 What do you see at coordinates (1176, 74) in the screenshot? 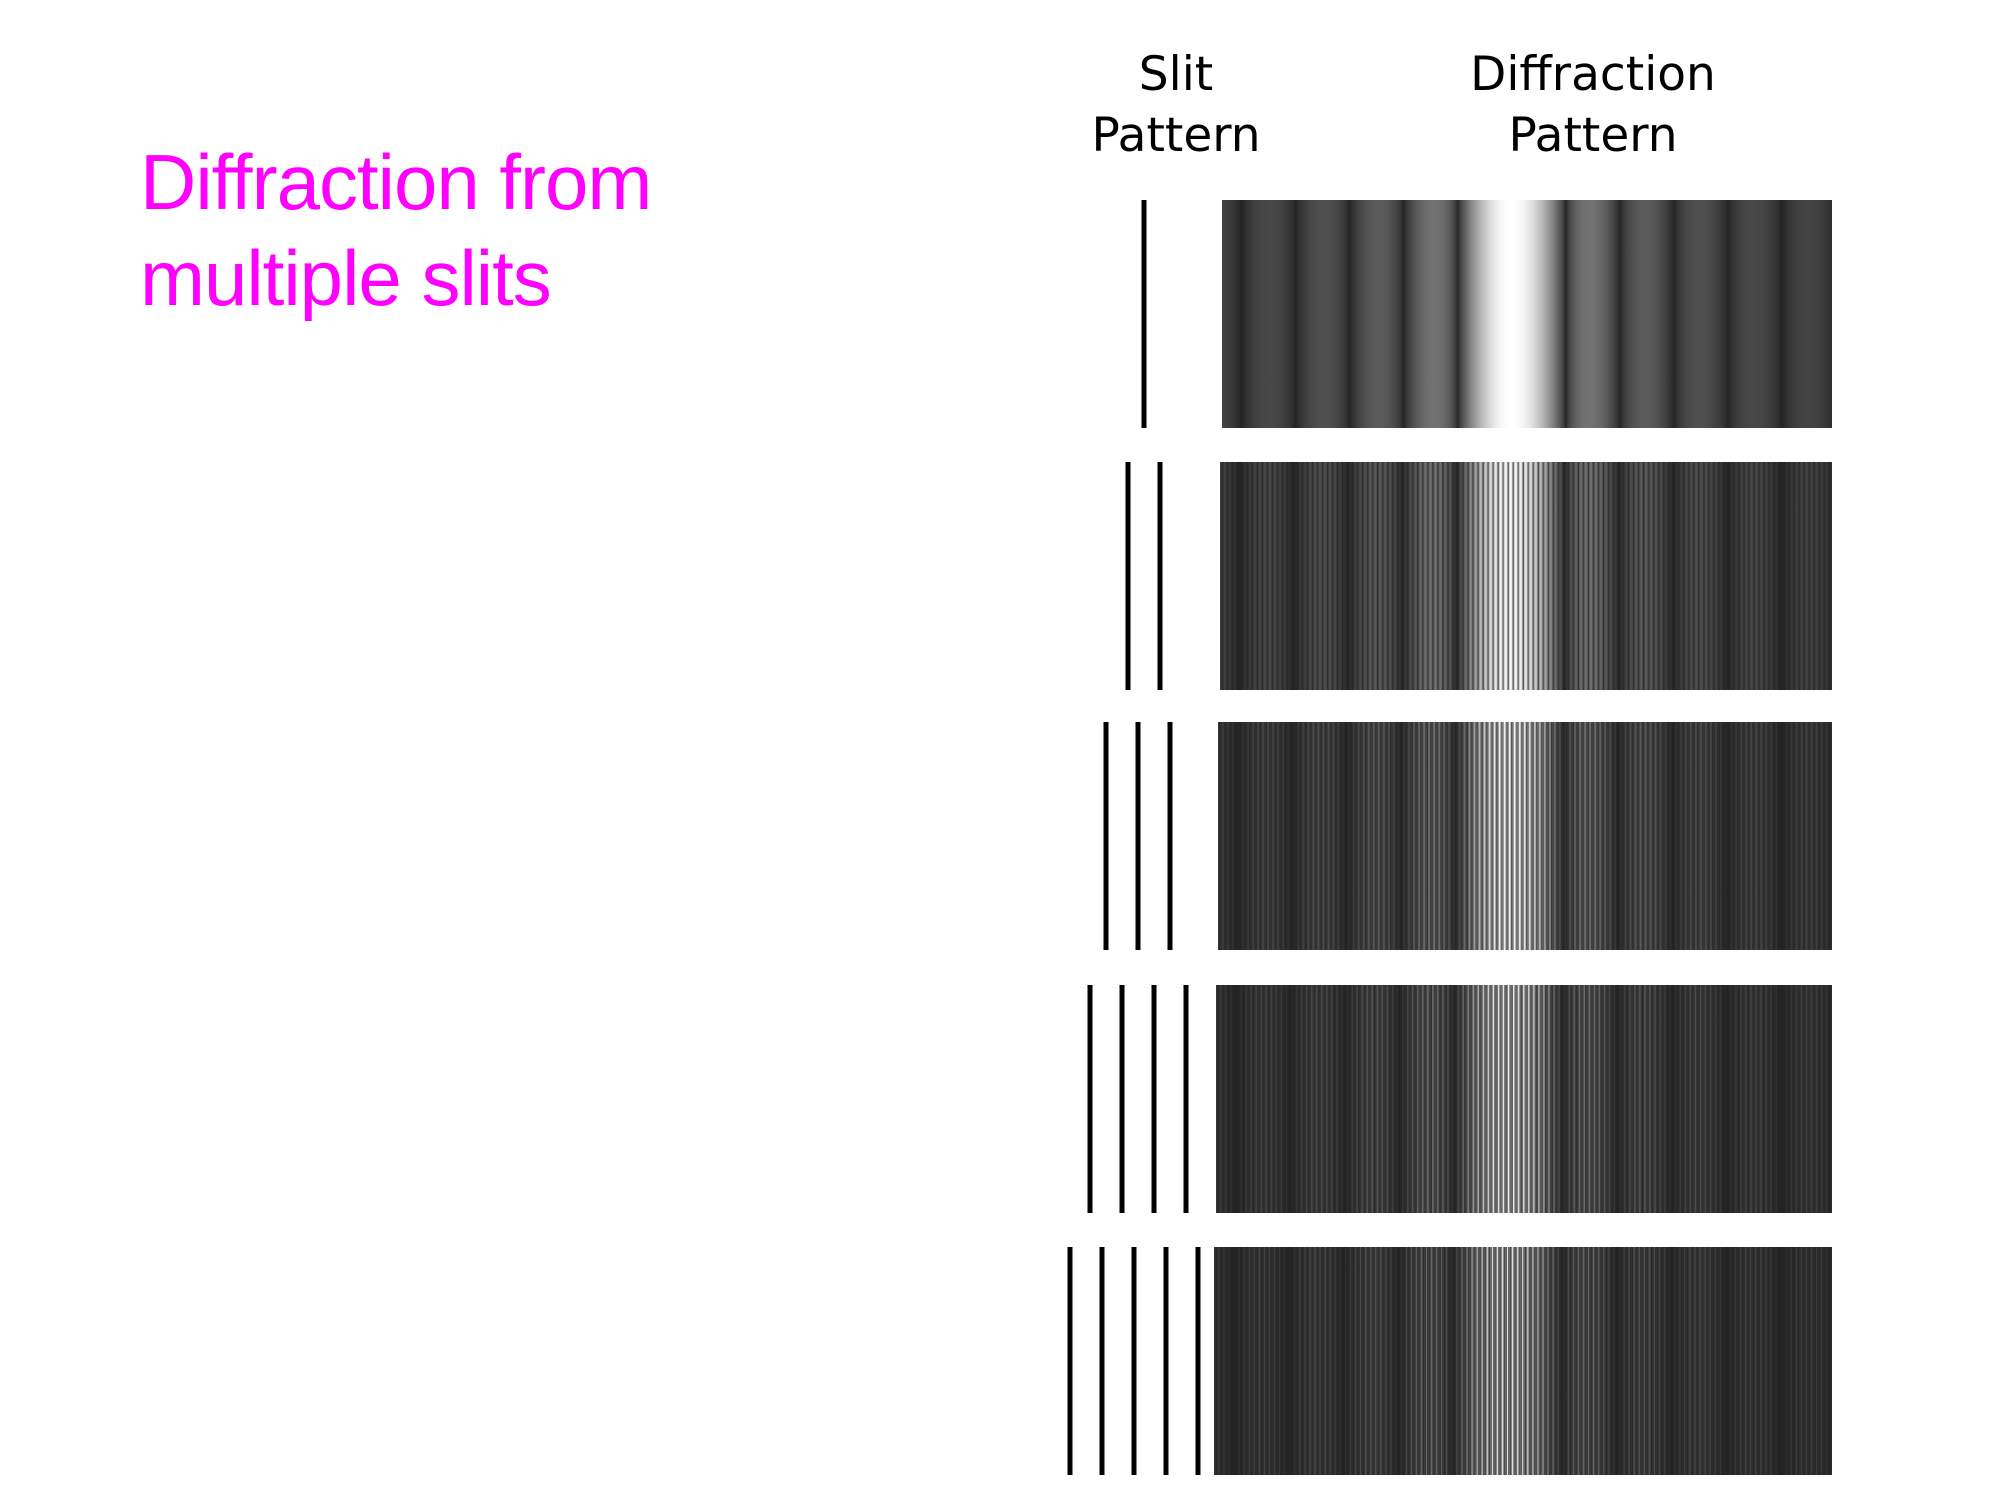
I see `slit-label-line-1: Slit` at bounding box center [1176, 74].